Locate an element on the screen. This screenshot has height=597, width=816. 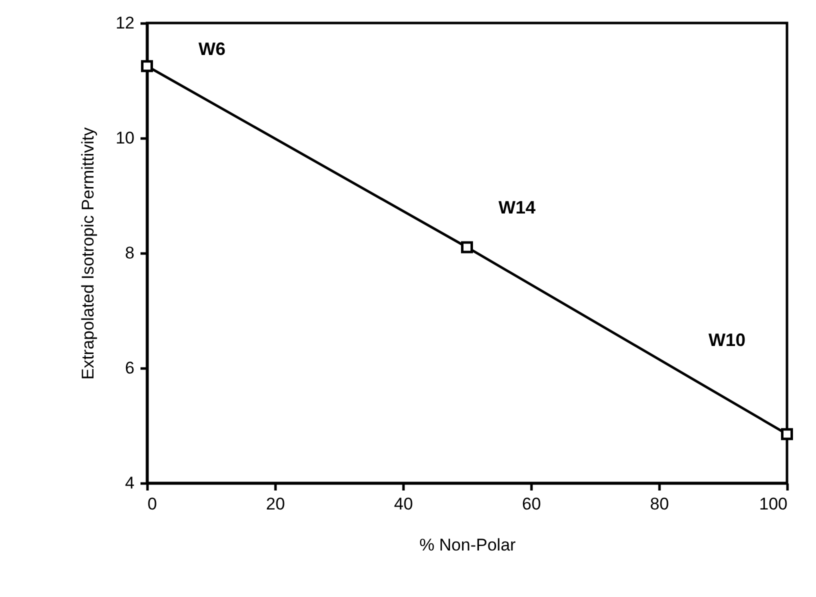
x-tick-label: 20 is located at coordinates (275, 504).